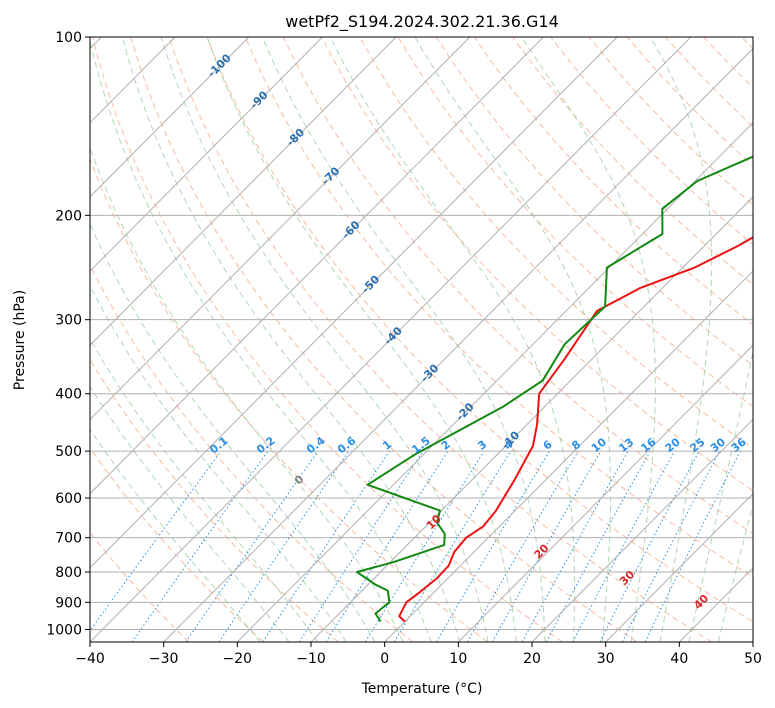 Image resolution: width=775 pixels, height=708 pixels. I want to click on y-tick-label: 700, so click(68, 539).